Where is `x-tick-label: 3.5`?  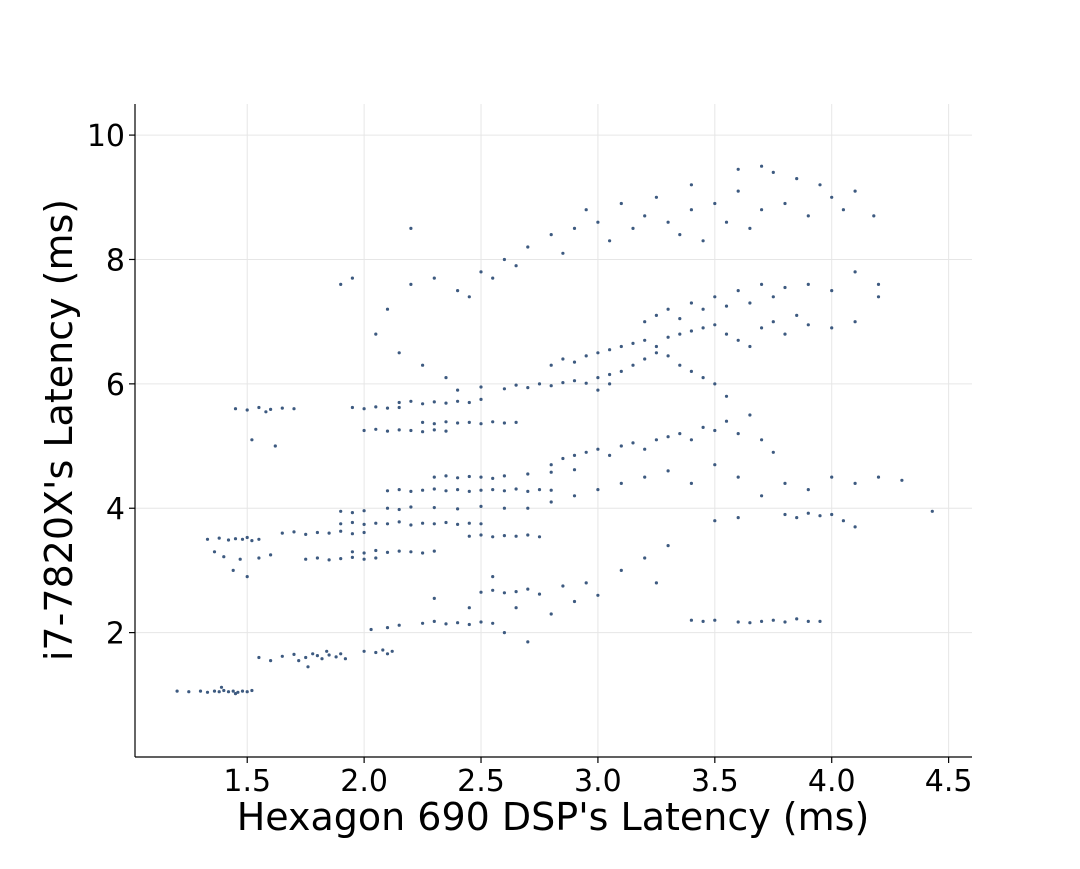
x-tick-label: 3.5 is located at coordinates (715, 781).